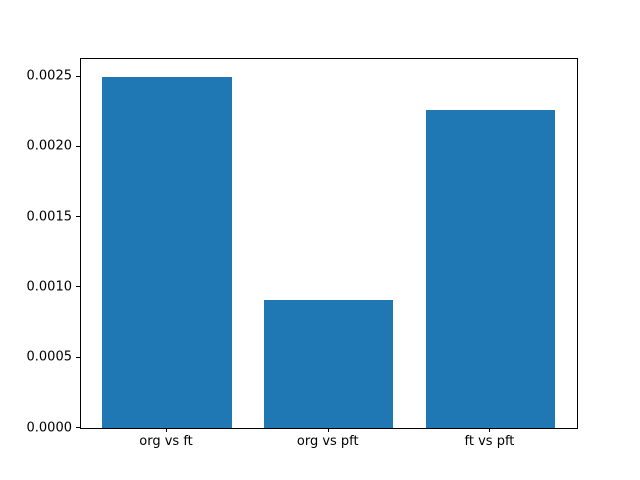 This screenshot has width=640, height=480. What do you see at coordinates (49, 427) in the screenshot?
I see `y-tick-label: 0.0000` at bounding box center [49, 427].